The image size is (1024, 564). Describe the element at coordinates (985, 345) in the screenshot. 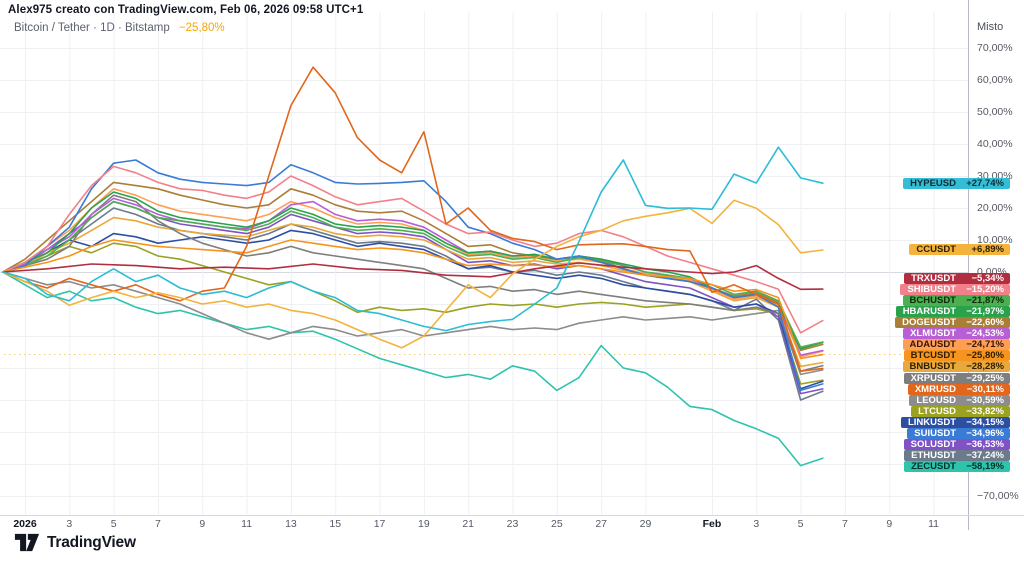

I see `price-label-value: −24,71%` at that location.